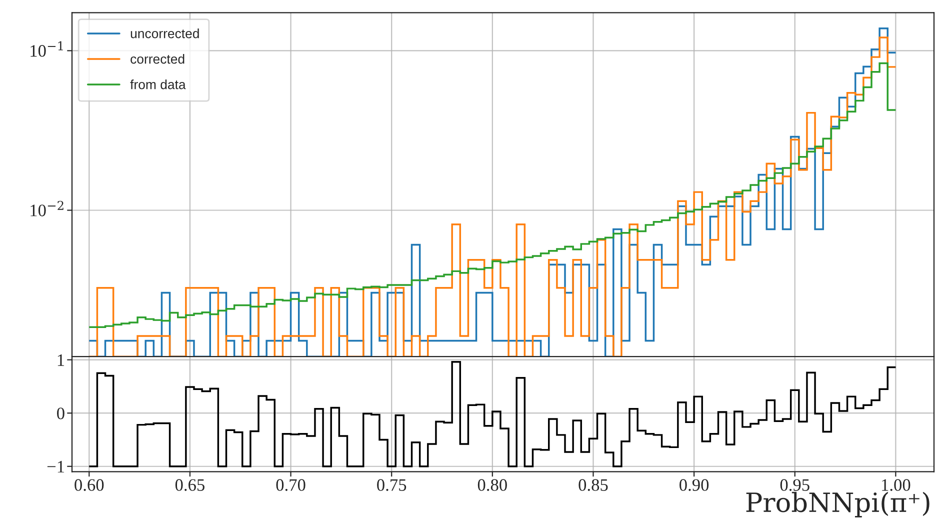  What do you see at coordinates (189, 485) in the screenshot?
I see `x-tick-label: 0.65` at bounding box center [189, 485].